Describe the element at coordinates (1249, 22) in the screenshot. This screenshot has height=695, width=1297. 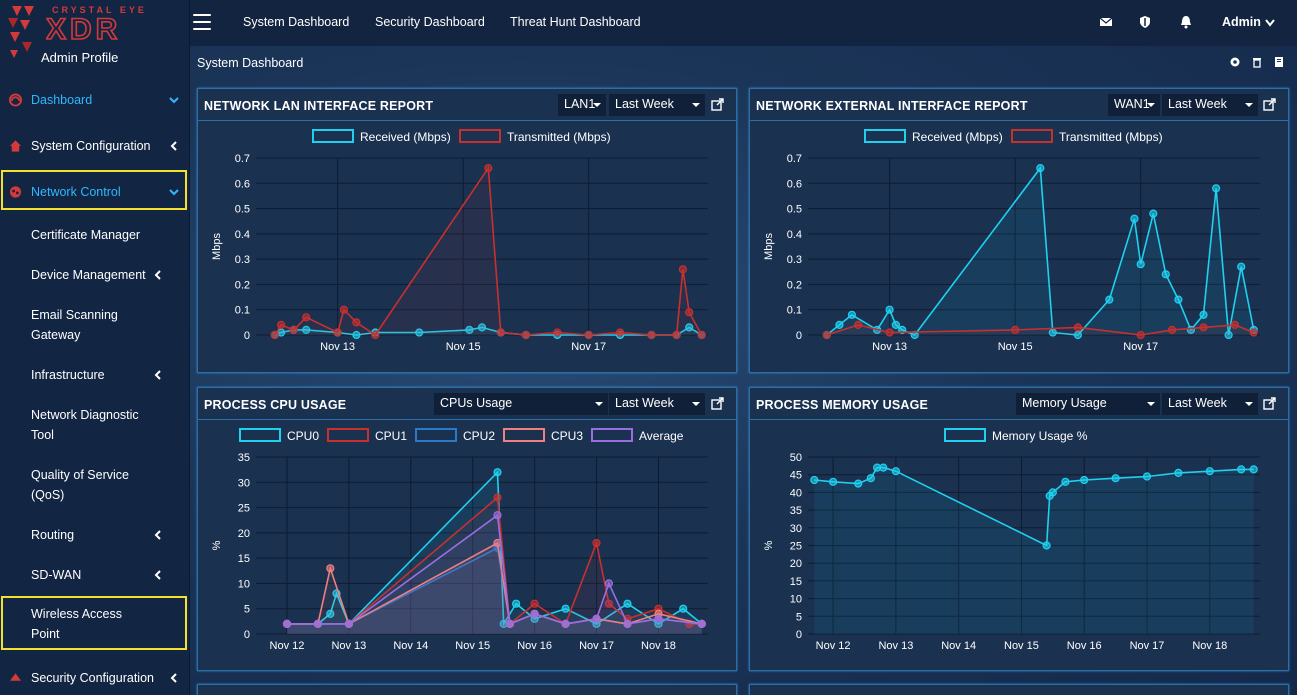
I see `admin-user-menu: Admin` at that location.